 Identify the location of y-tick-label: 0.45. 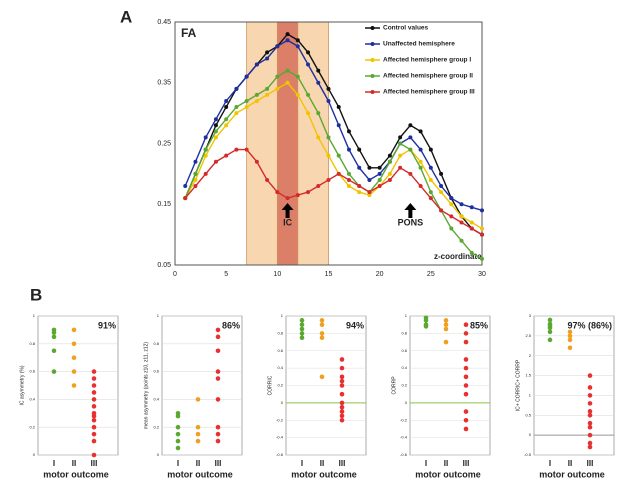
(164, 22).